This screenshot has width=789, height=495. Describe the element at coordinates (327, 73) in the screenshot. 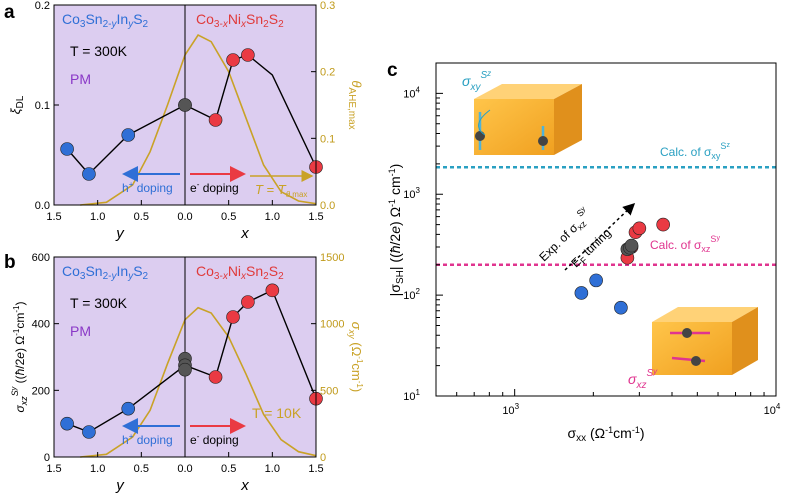

I see `panel-a-y2-tick-label: 0.2` at that location.